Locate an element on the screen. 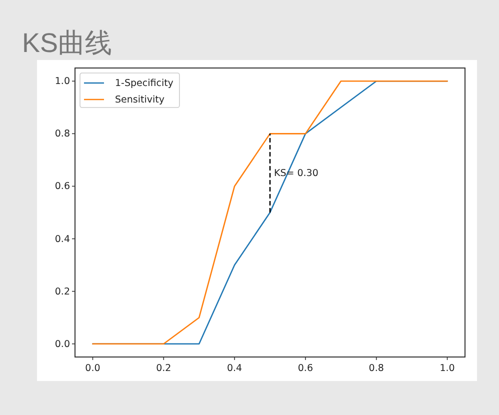 This screenshot has height=415, width=499. x-tick-label: 1.0 is located at coordinates (447, 368).